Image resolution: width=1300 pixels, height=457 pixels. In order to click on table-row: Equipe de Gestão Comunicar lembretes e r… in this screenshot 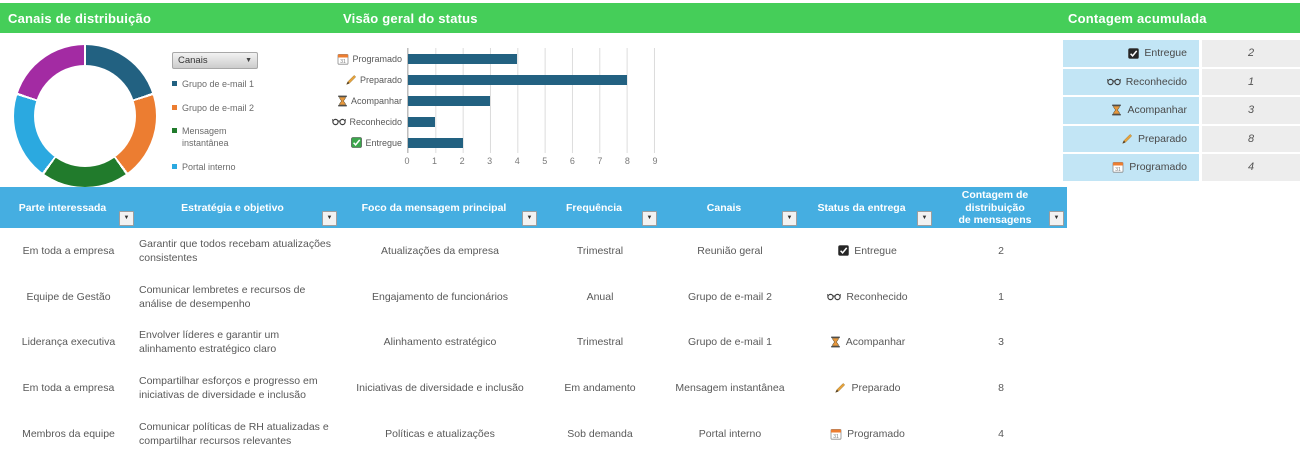, I will do `click(533, 297)`.